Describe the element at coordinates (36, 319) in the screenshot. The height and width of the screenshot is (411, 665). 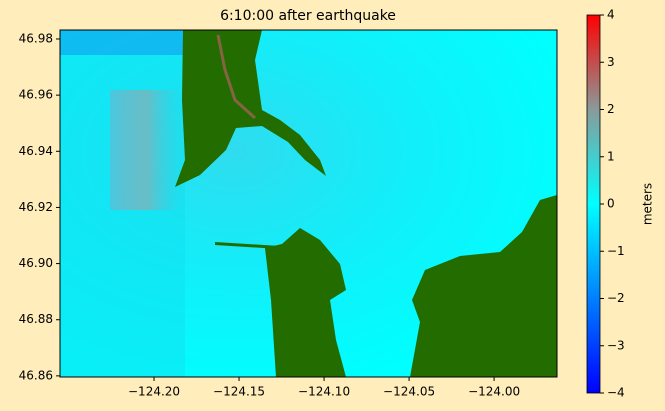
I see `y-tick-label: 46.88` at that location.